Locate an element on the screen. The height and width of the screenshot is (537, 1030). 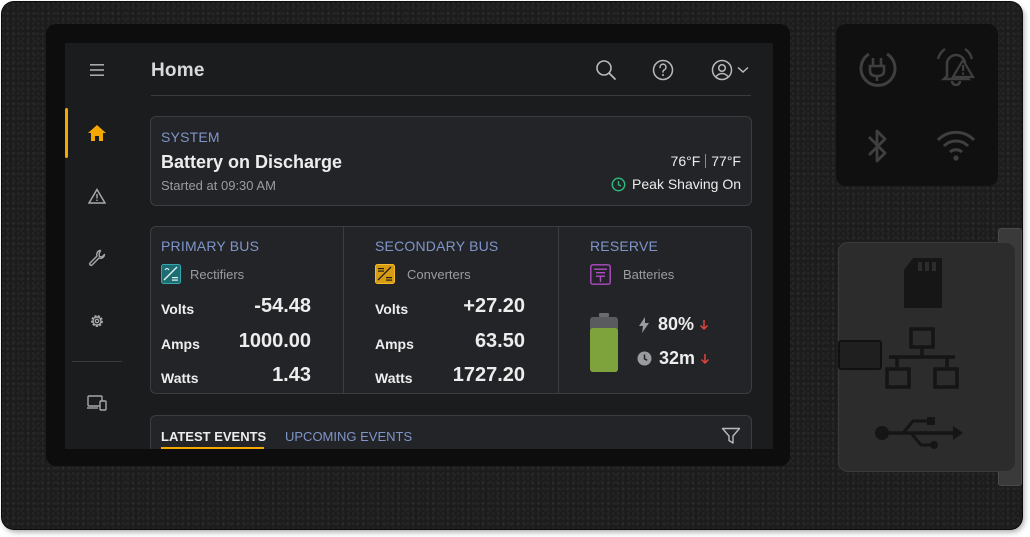
primary-volts-value: -54.48 is located at coordinates (282, 306).